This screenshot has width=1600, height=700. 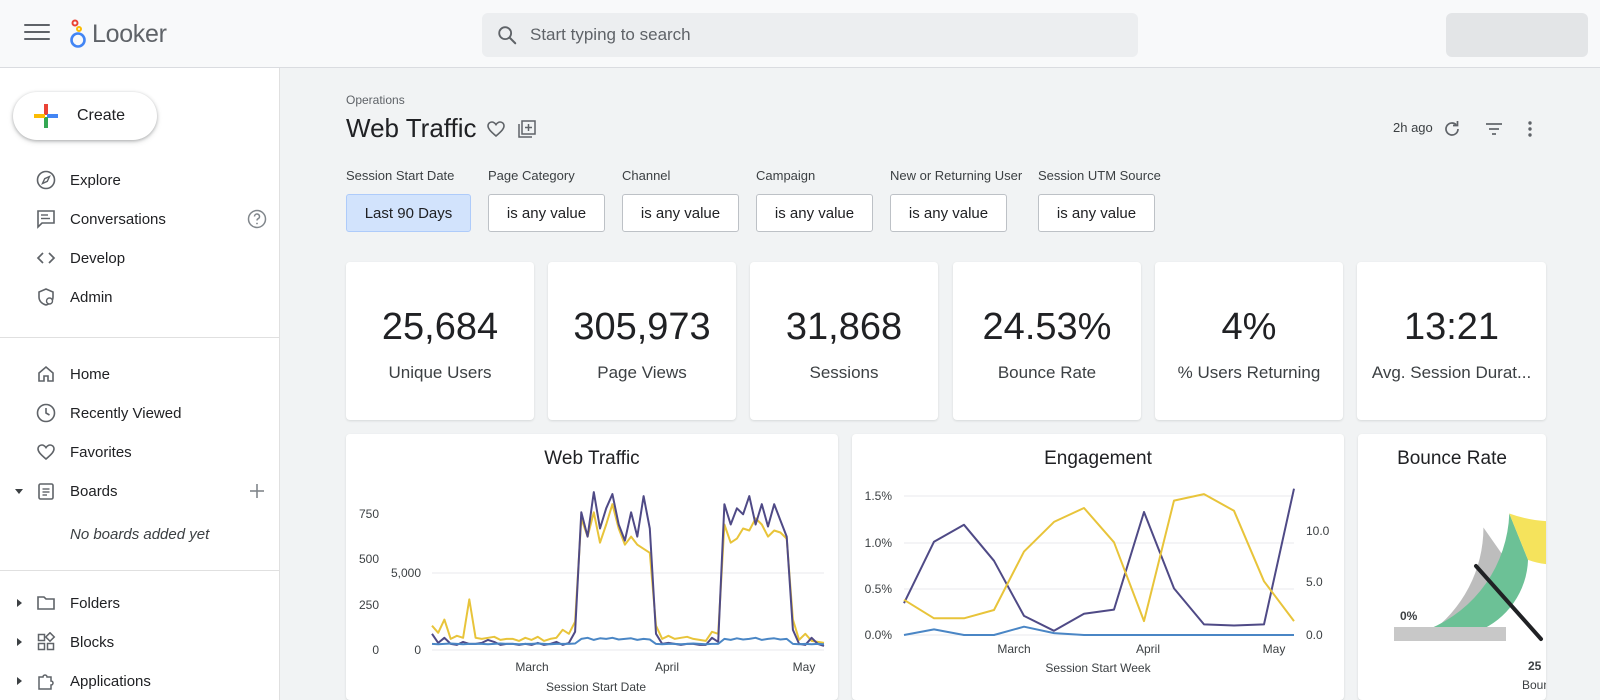 I want to click on boards-empty-note: No boards added yet, so click(x=140, y=534).